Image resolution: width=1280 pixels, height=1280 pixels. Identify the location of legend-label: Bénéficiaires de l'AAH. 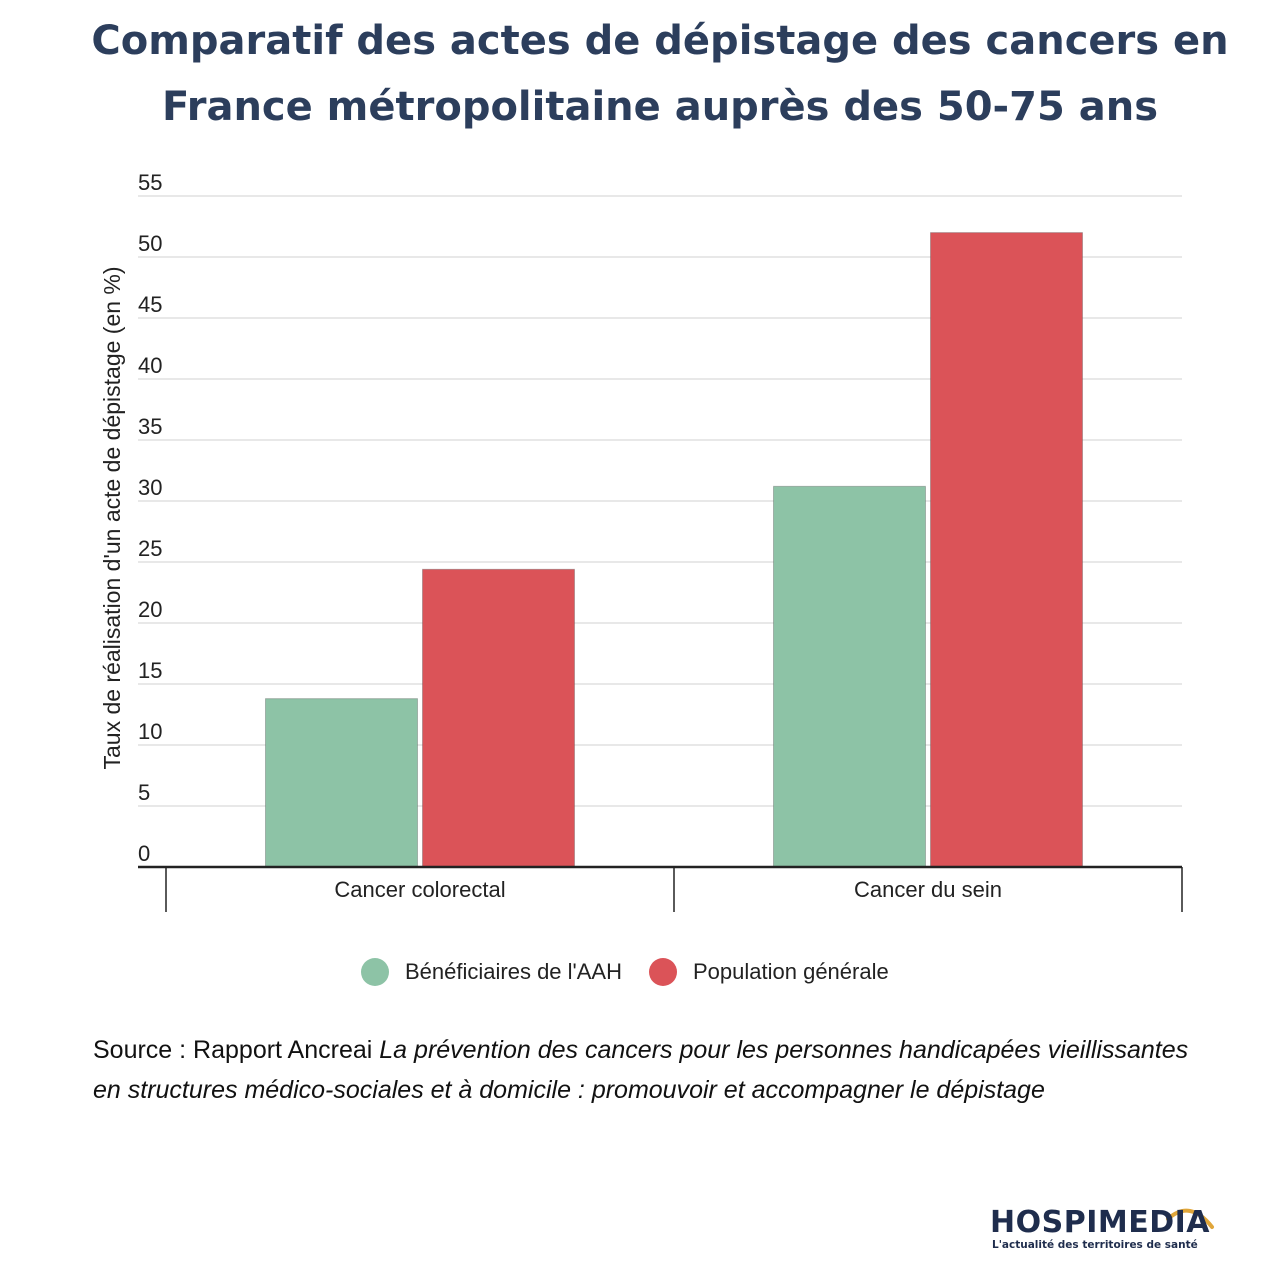
(513, 971).